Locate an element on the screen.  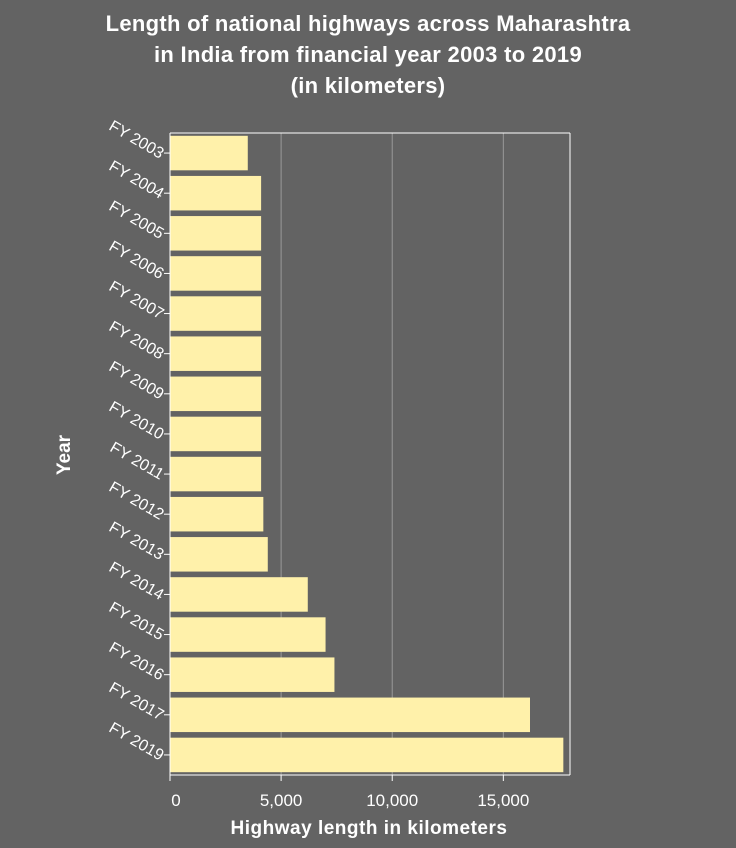
y-tick-label: FY 2012 is located at coordinates (136, 501).